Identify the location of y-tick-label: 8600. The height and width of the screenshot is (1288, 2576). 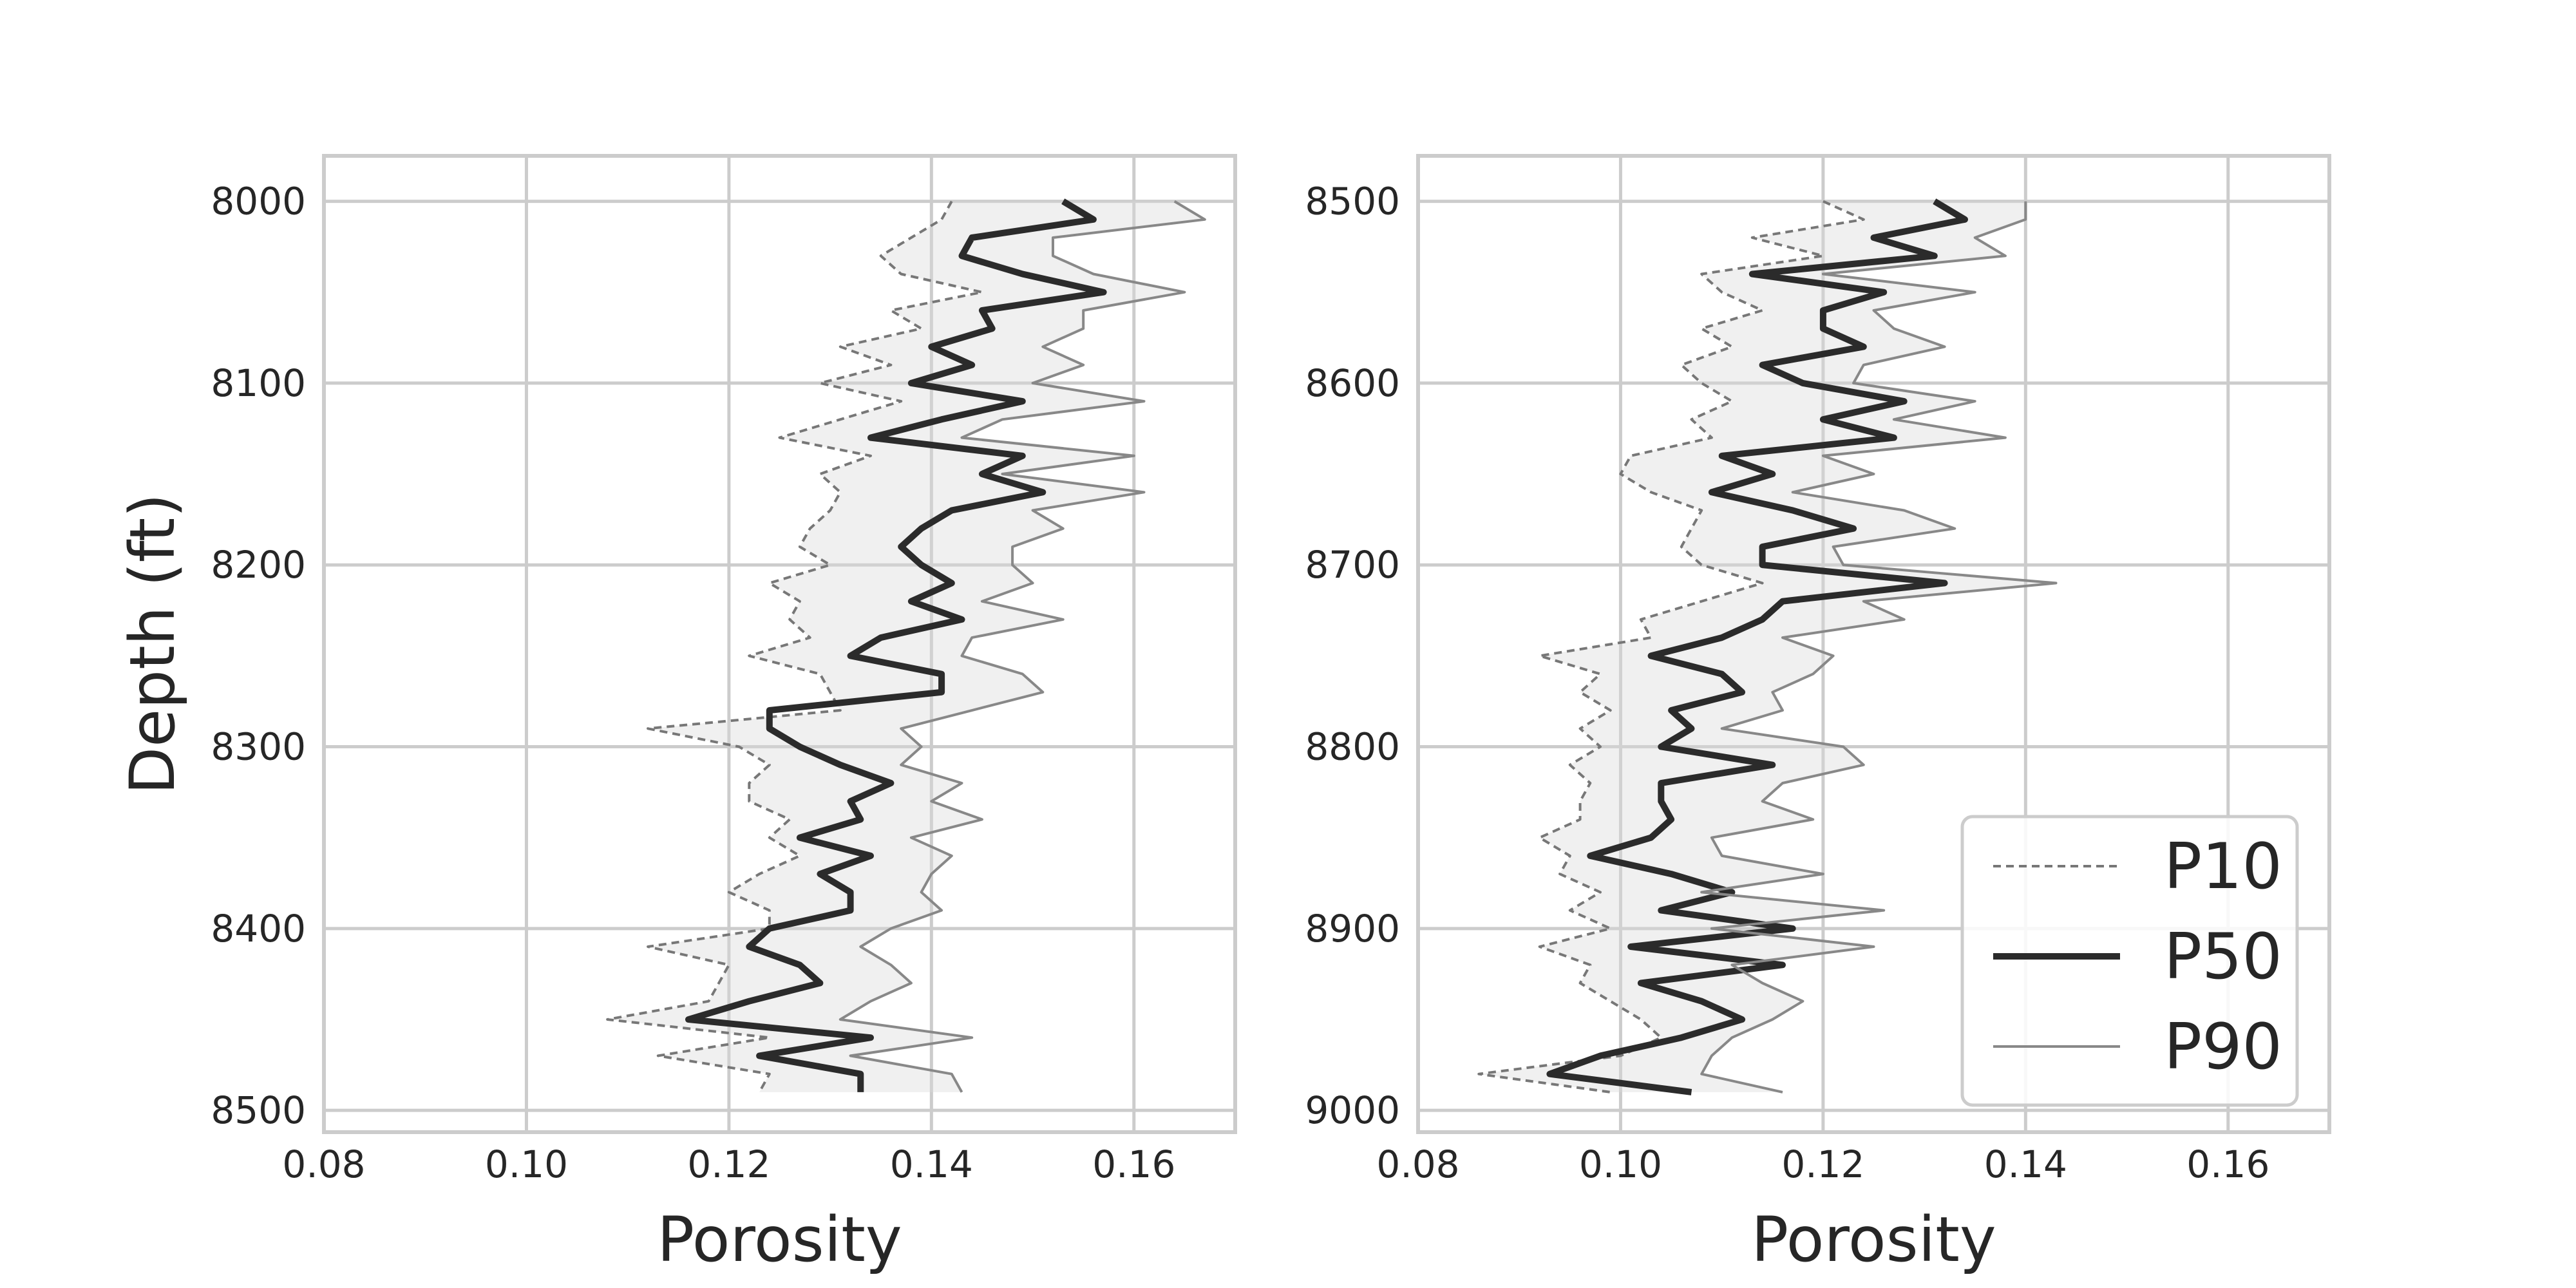
(1352, 383).